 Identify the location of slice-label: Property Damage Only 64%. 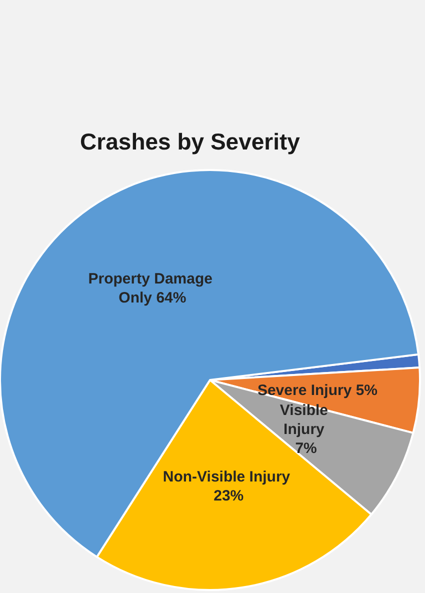
(152, 288).